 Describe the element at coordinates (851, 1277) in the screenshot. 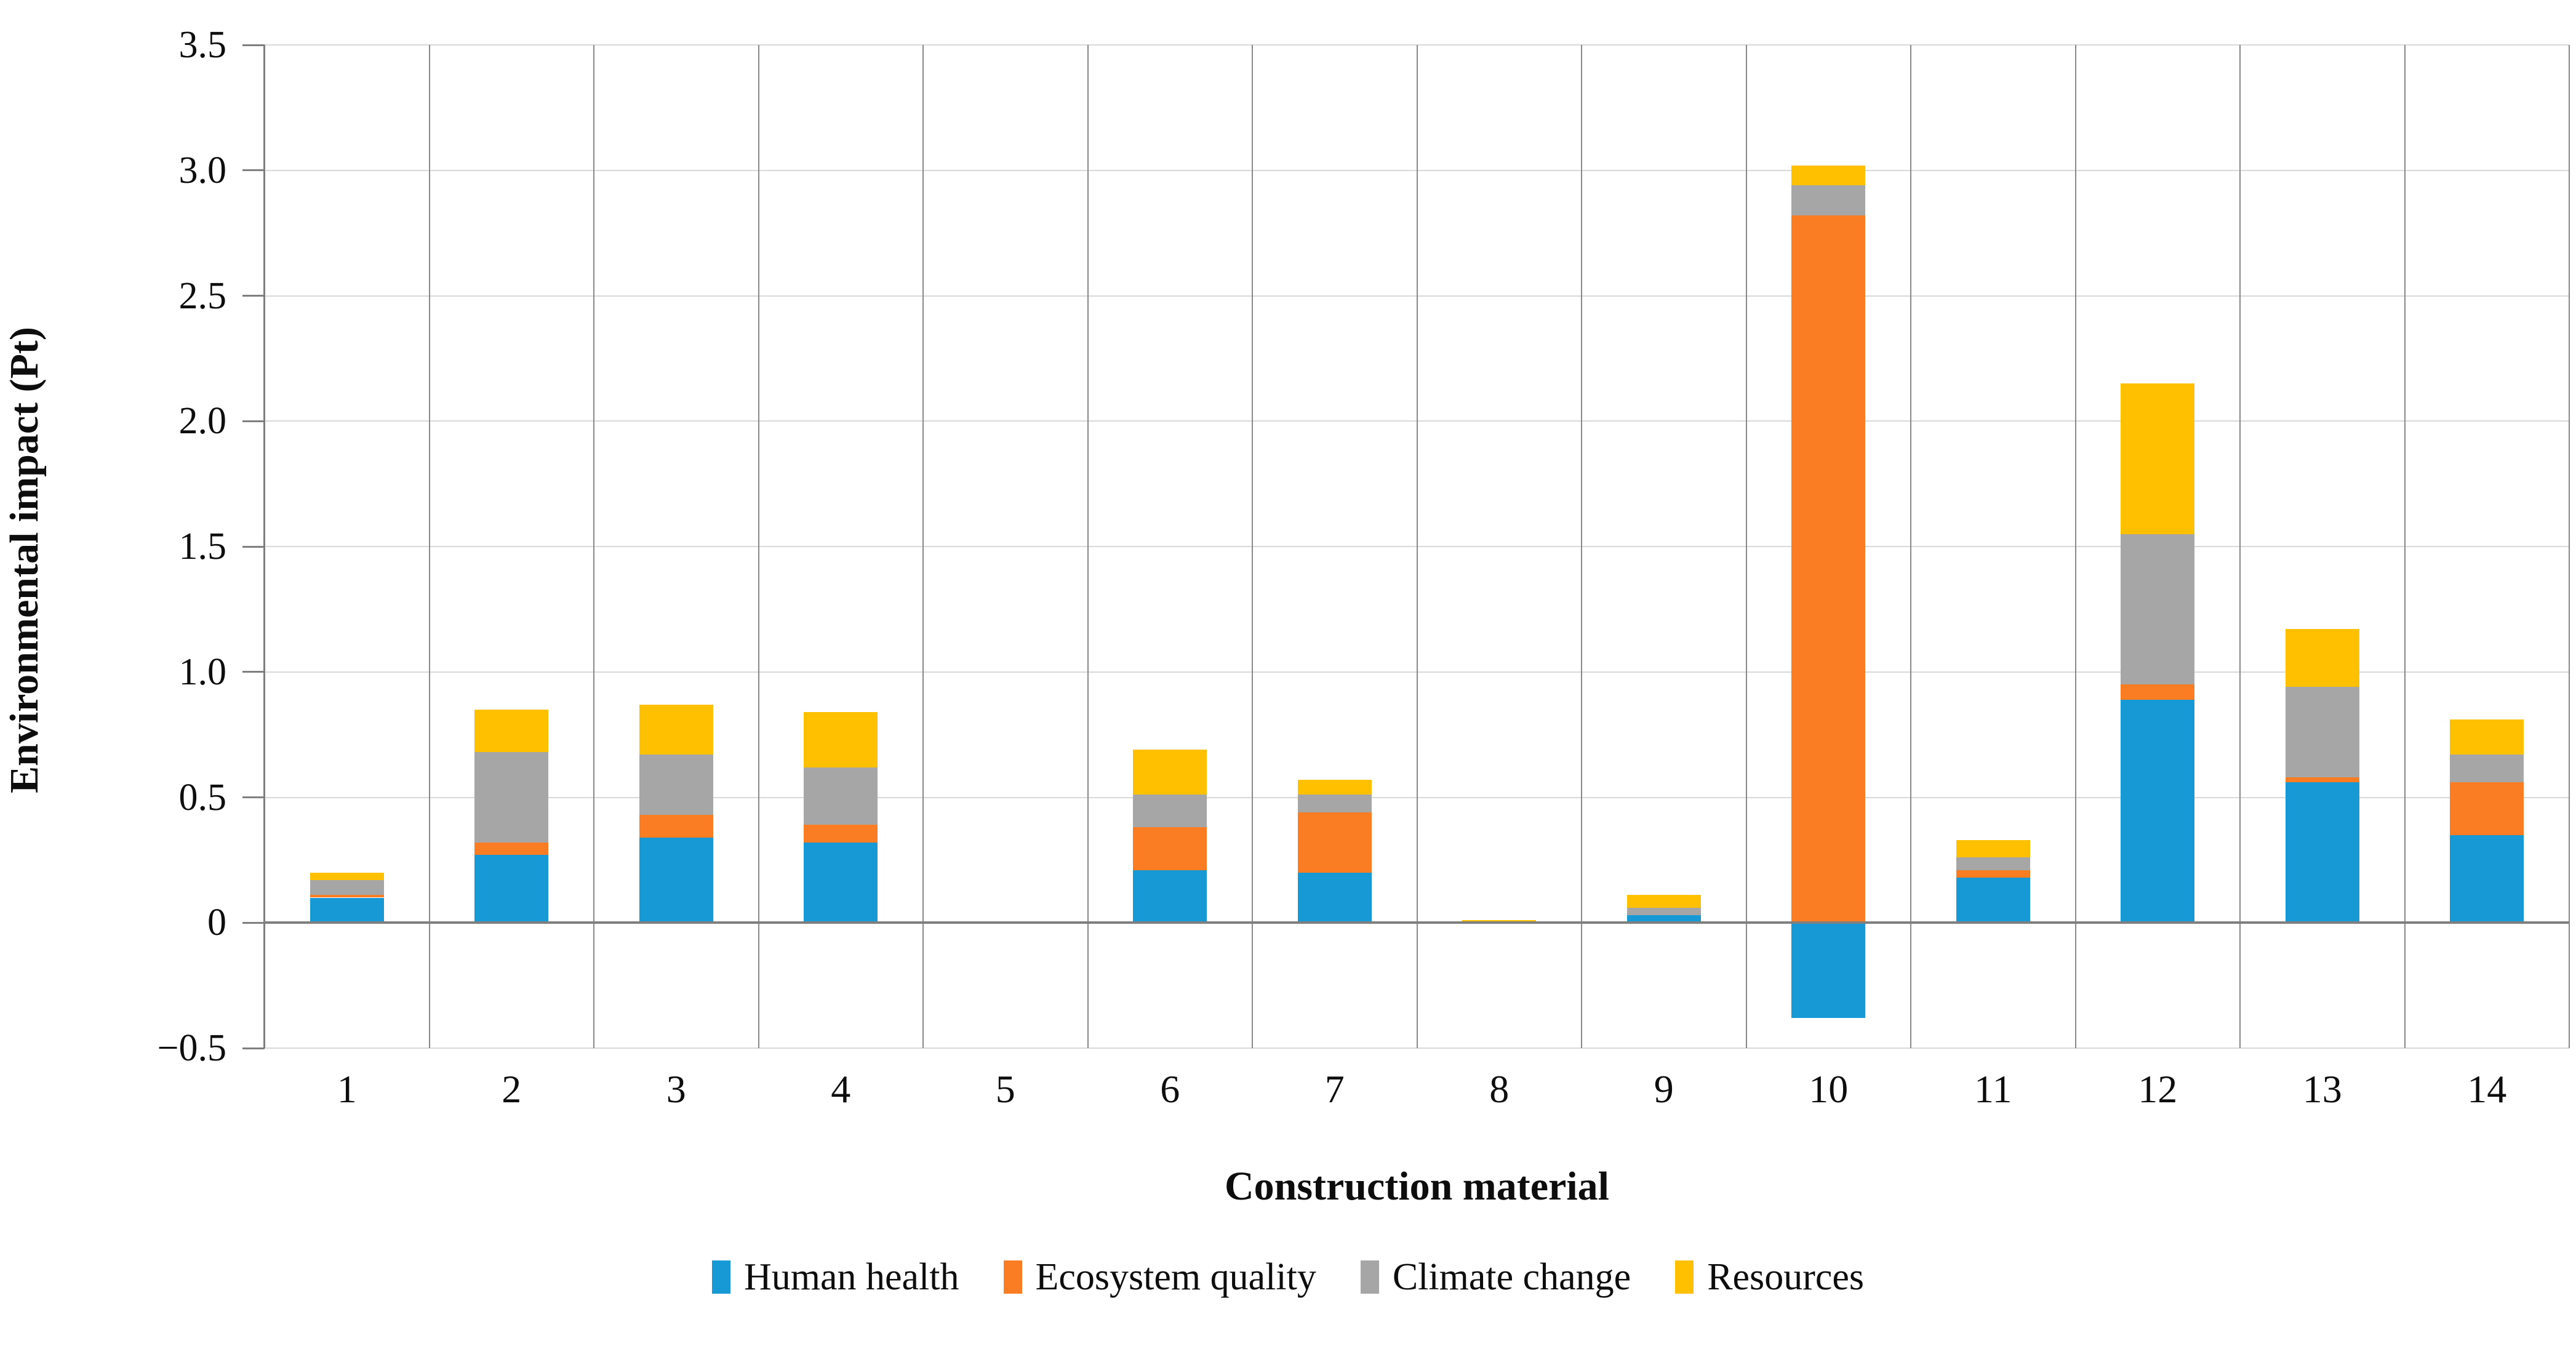

I see `legend-label: Human health` at that location.